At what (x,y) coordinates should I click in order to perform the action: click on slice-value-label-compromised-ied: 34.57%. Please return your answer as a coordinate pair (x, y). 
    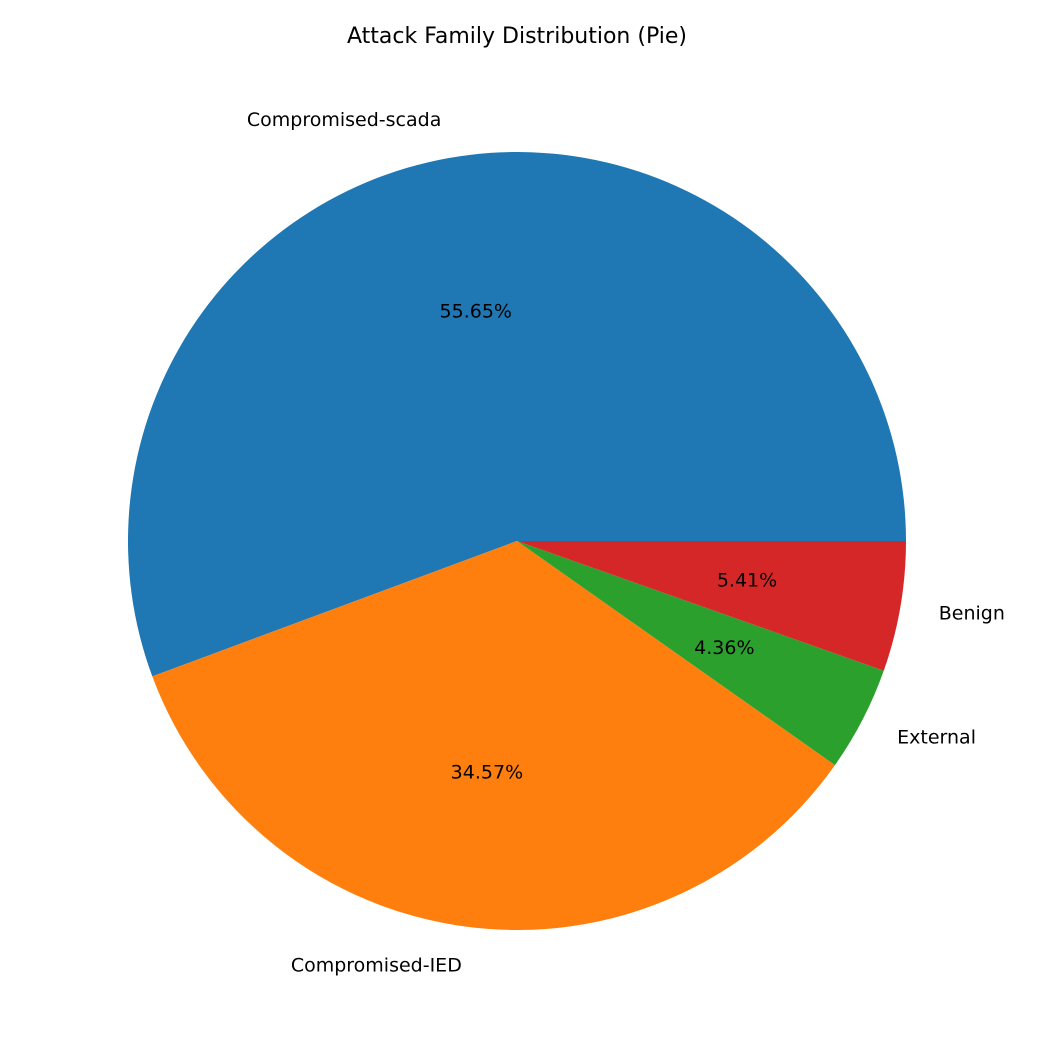
    Looking at the image, I should click on (487, 772).